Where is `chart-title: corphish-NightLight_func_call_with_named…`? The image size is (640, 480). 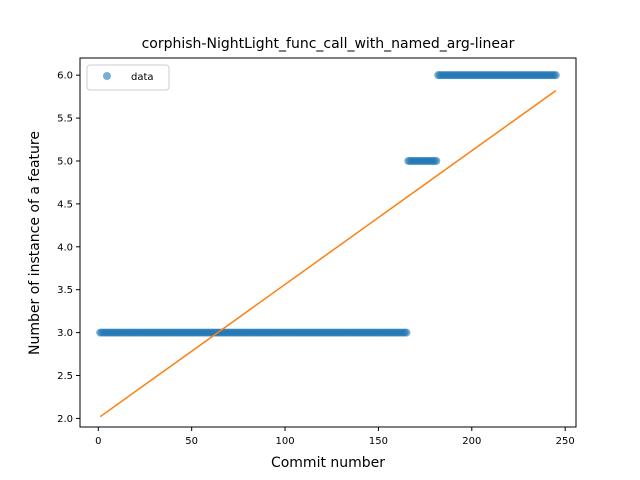 chart-title: corphish-NightLight_func_call_with_named… is located at coordinates (328, 44).